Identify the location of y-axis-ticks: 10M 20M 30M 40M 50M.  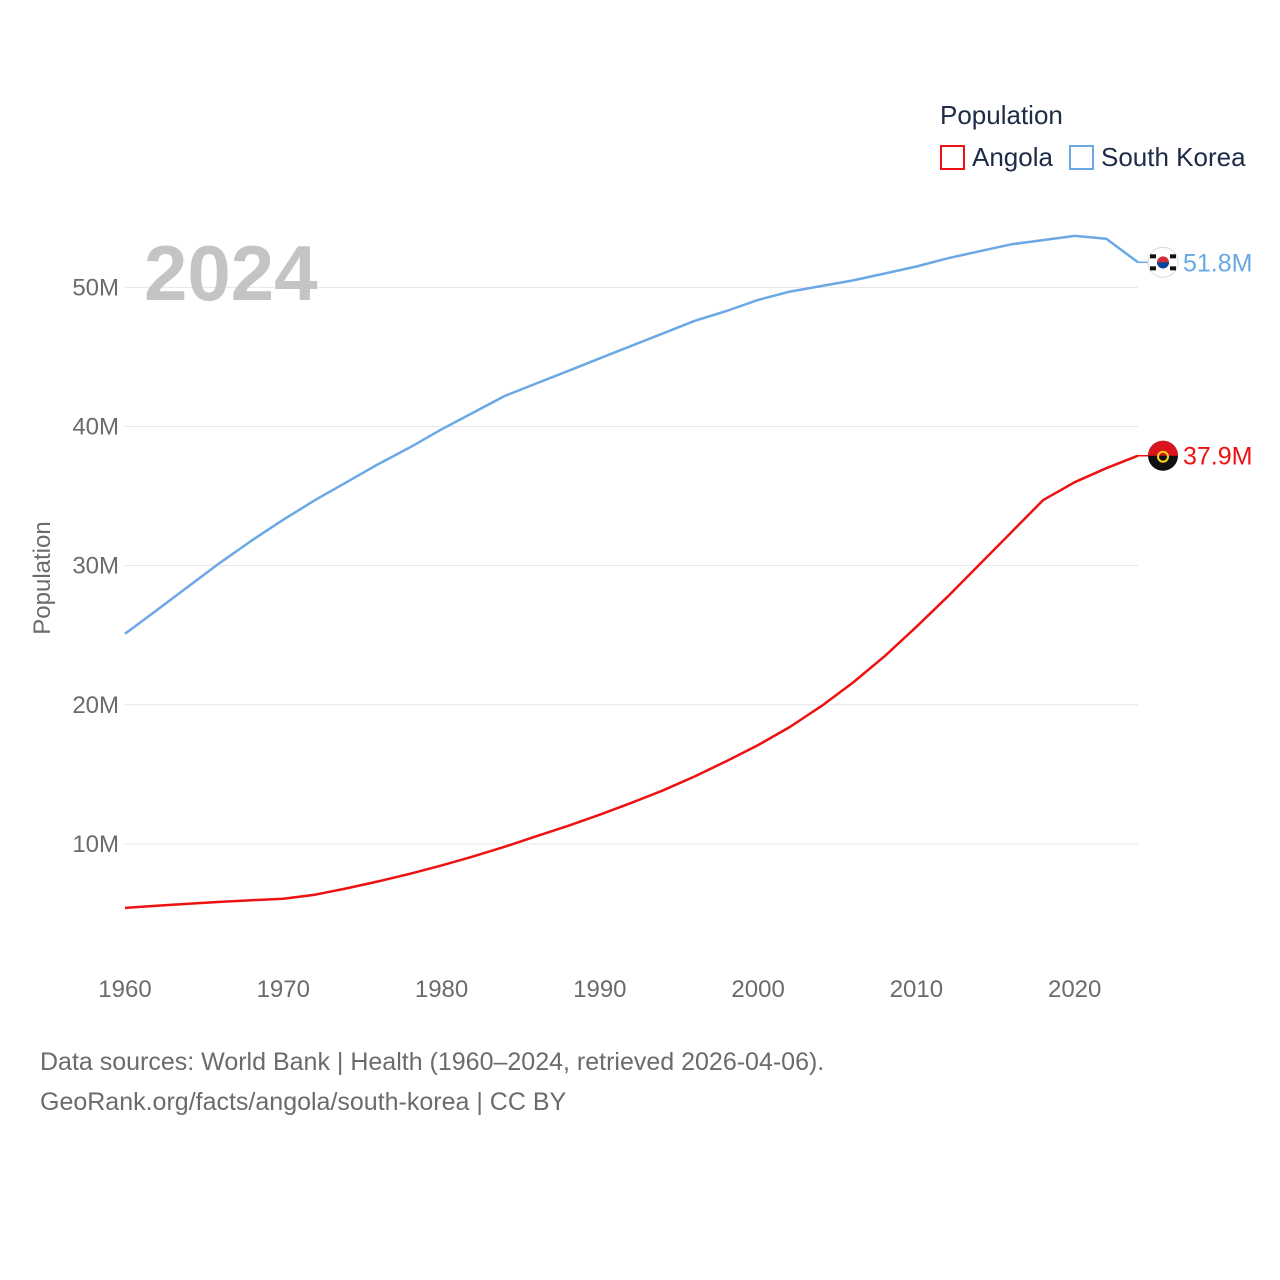
(95, 565).